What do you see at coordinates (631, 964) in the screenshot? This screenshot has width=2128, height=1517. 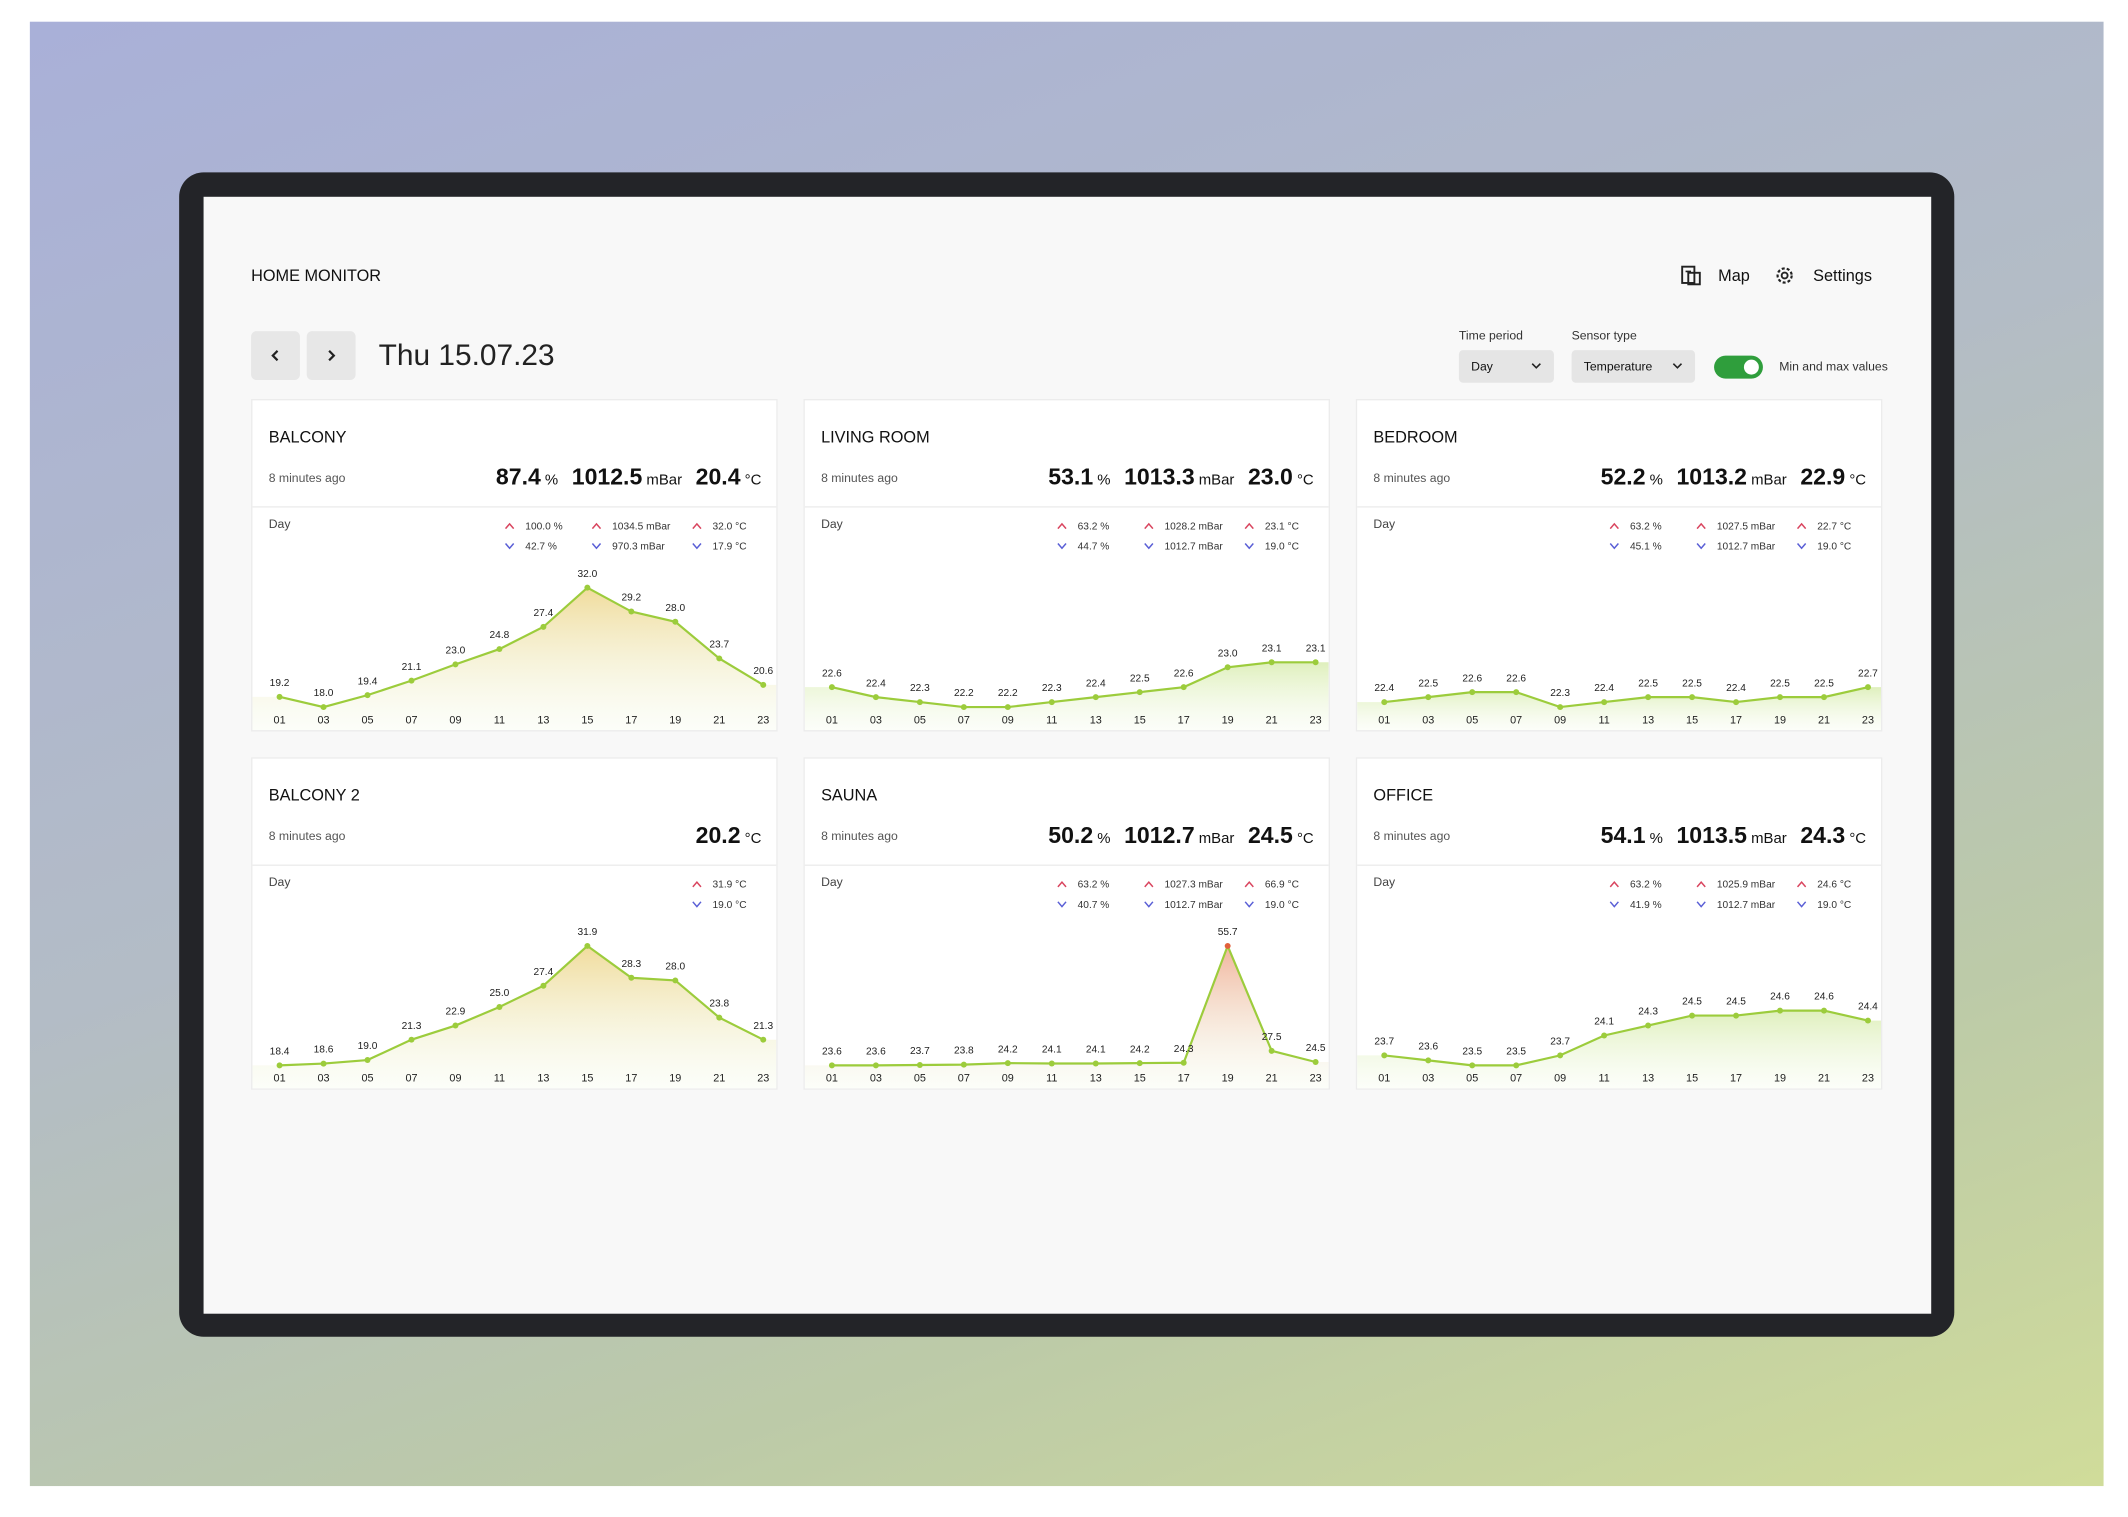 I see `point-label: 28.3` at bounding box center [631, 964].